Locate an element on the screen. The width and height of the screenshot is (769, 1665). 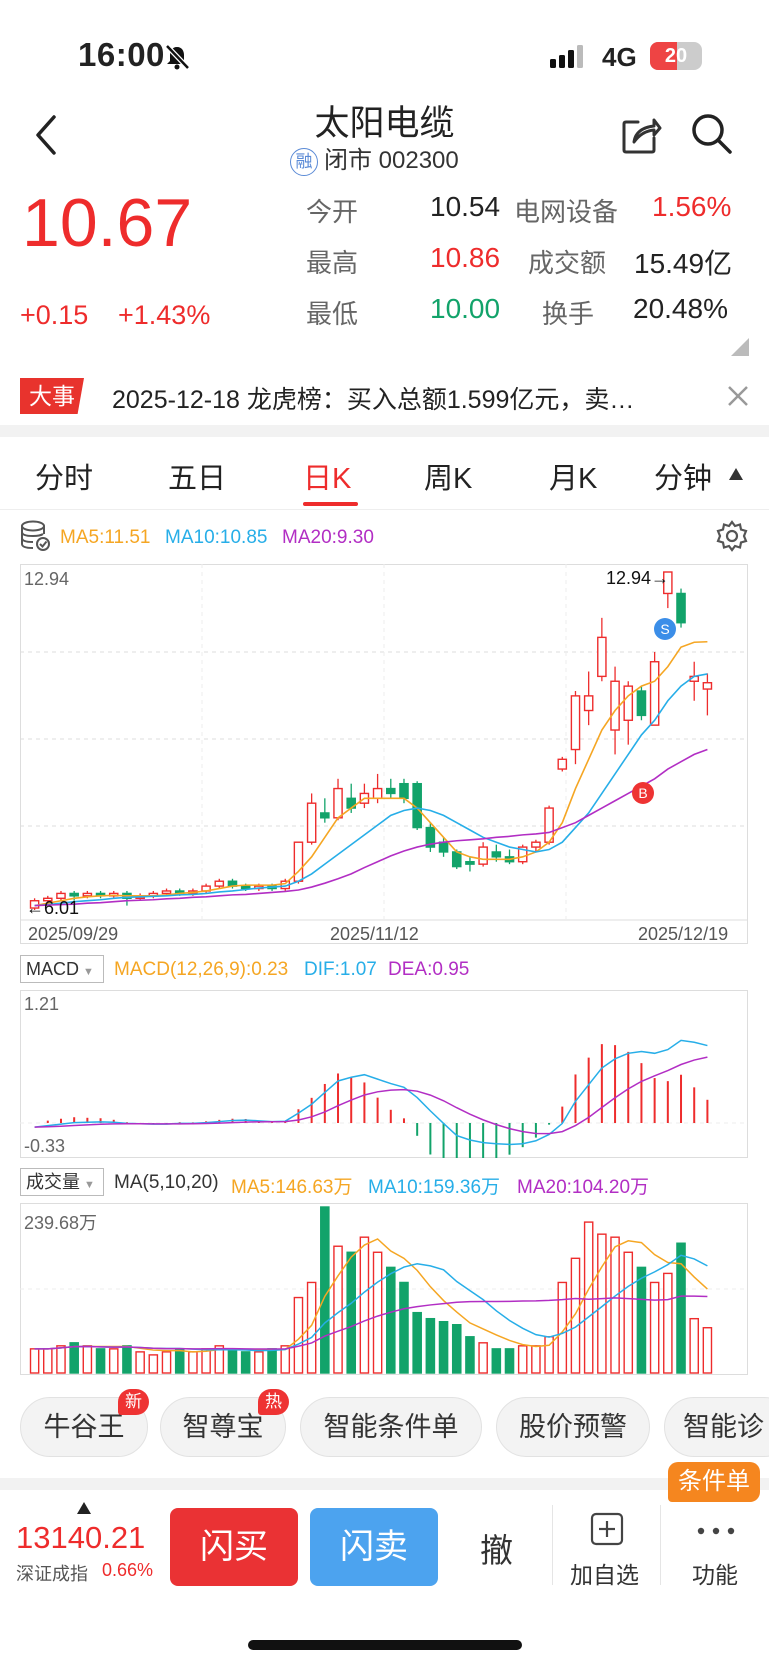
sector-label: 电网设备 is located at coordinates (566, 212).